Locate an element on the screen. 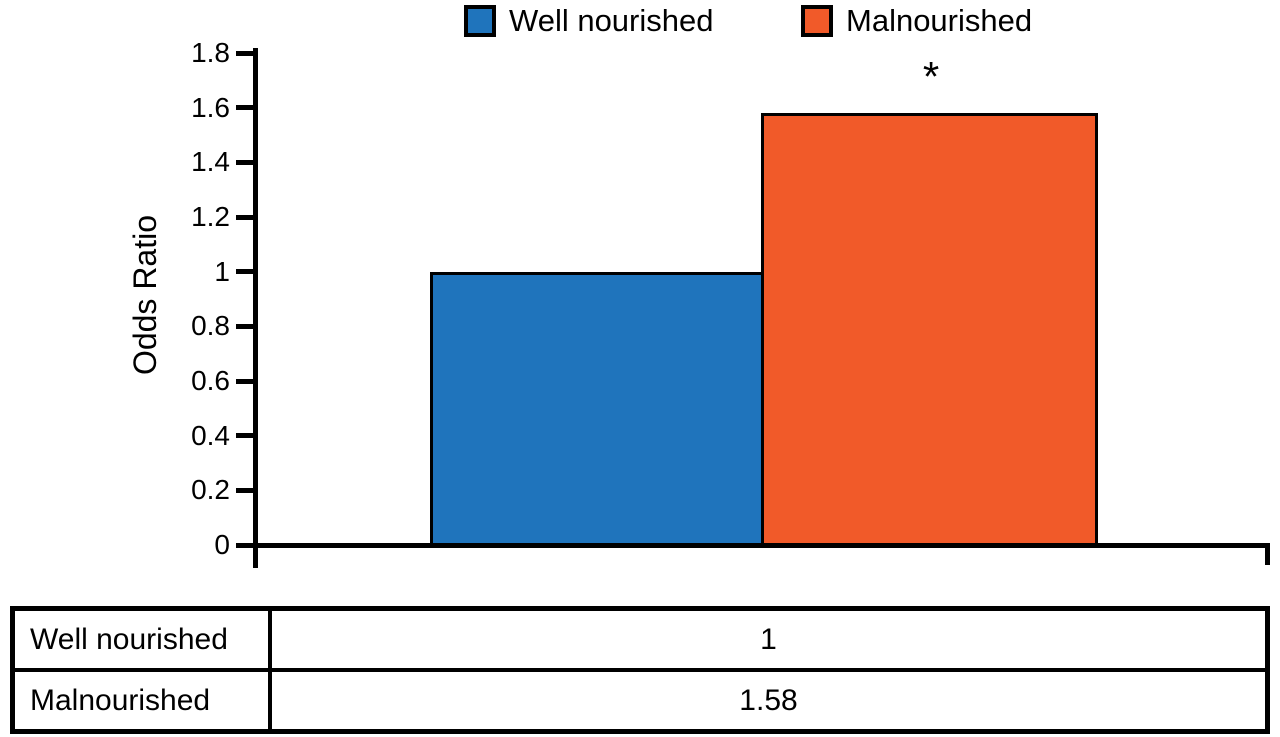  bar-well-nourished is located at coordinates (597, 409).